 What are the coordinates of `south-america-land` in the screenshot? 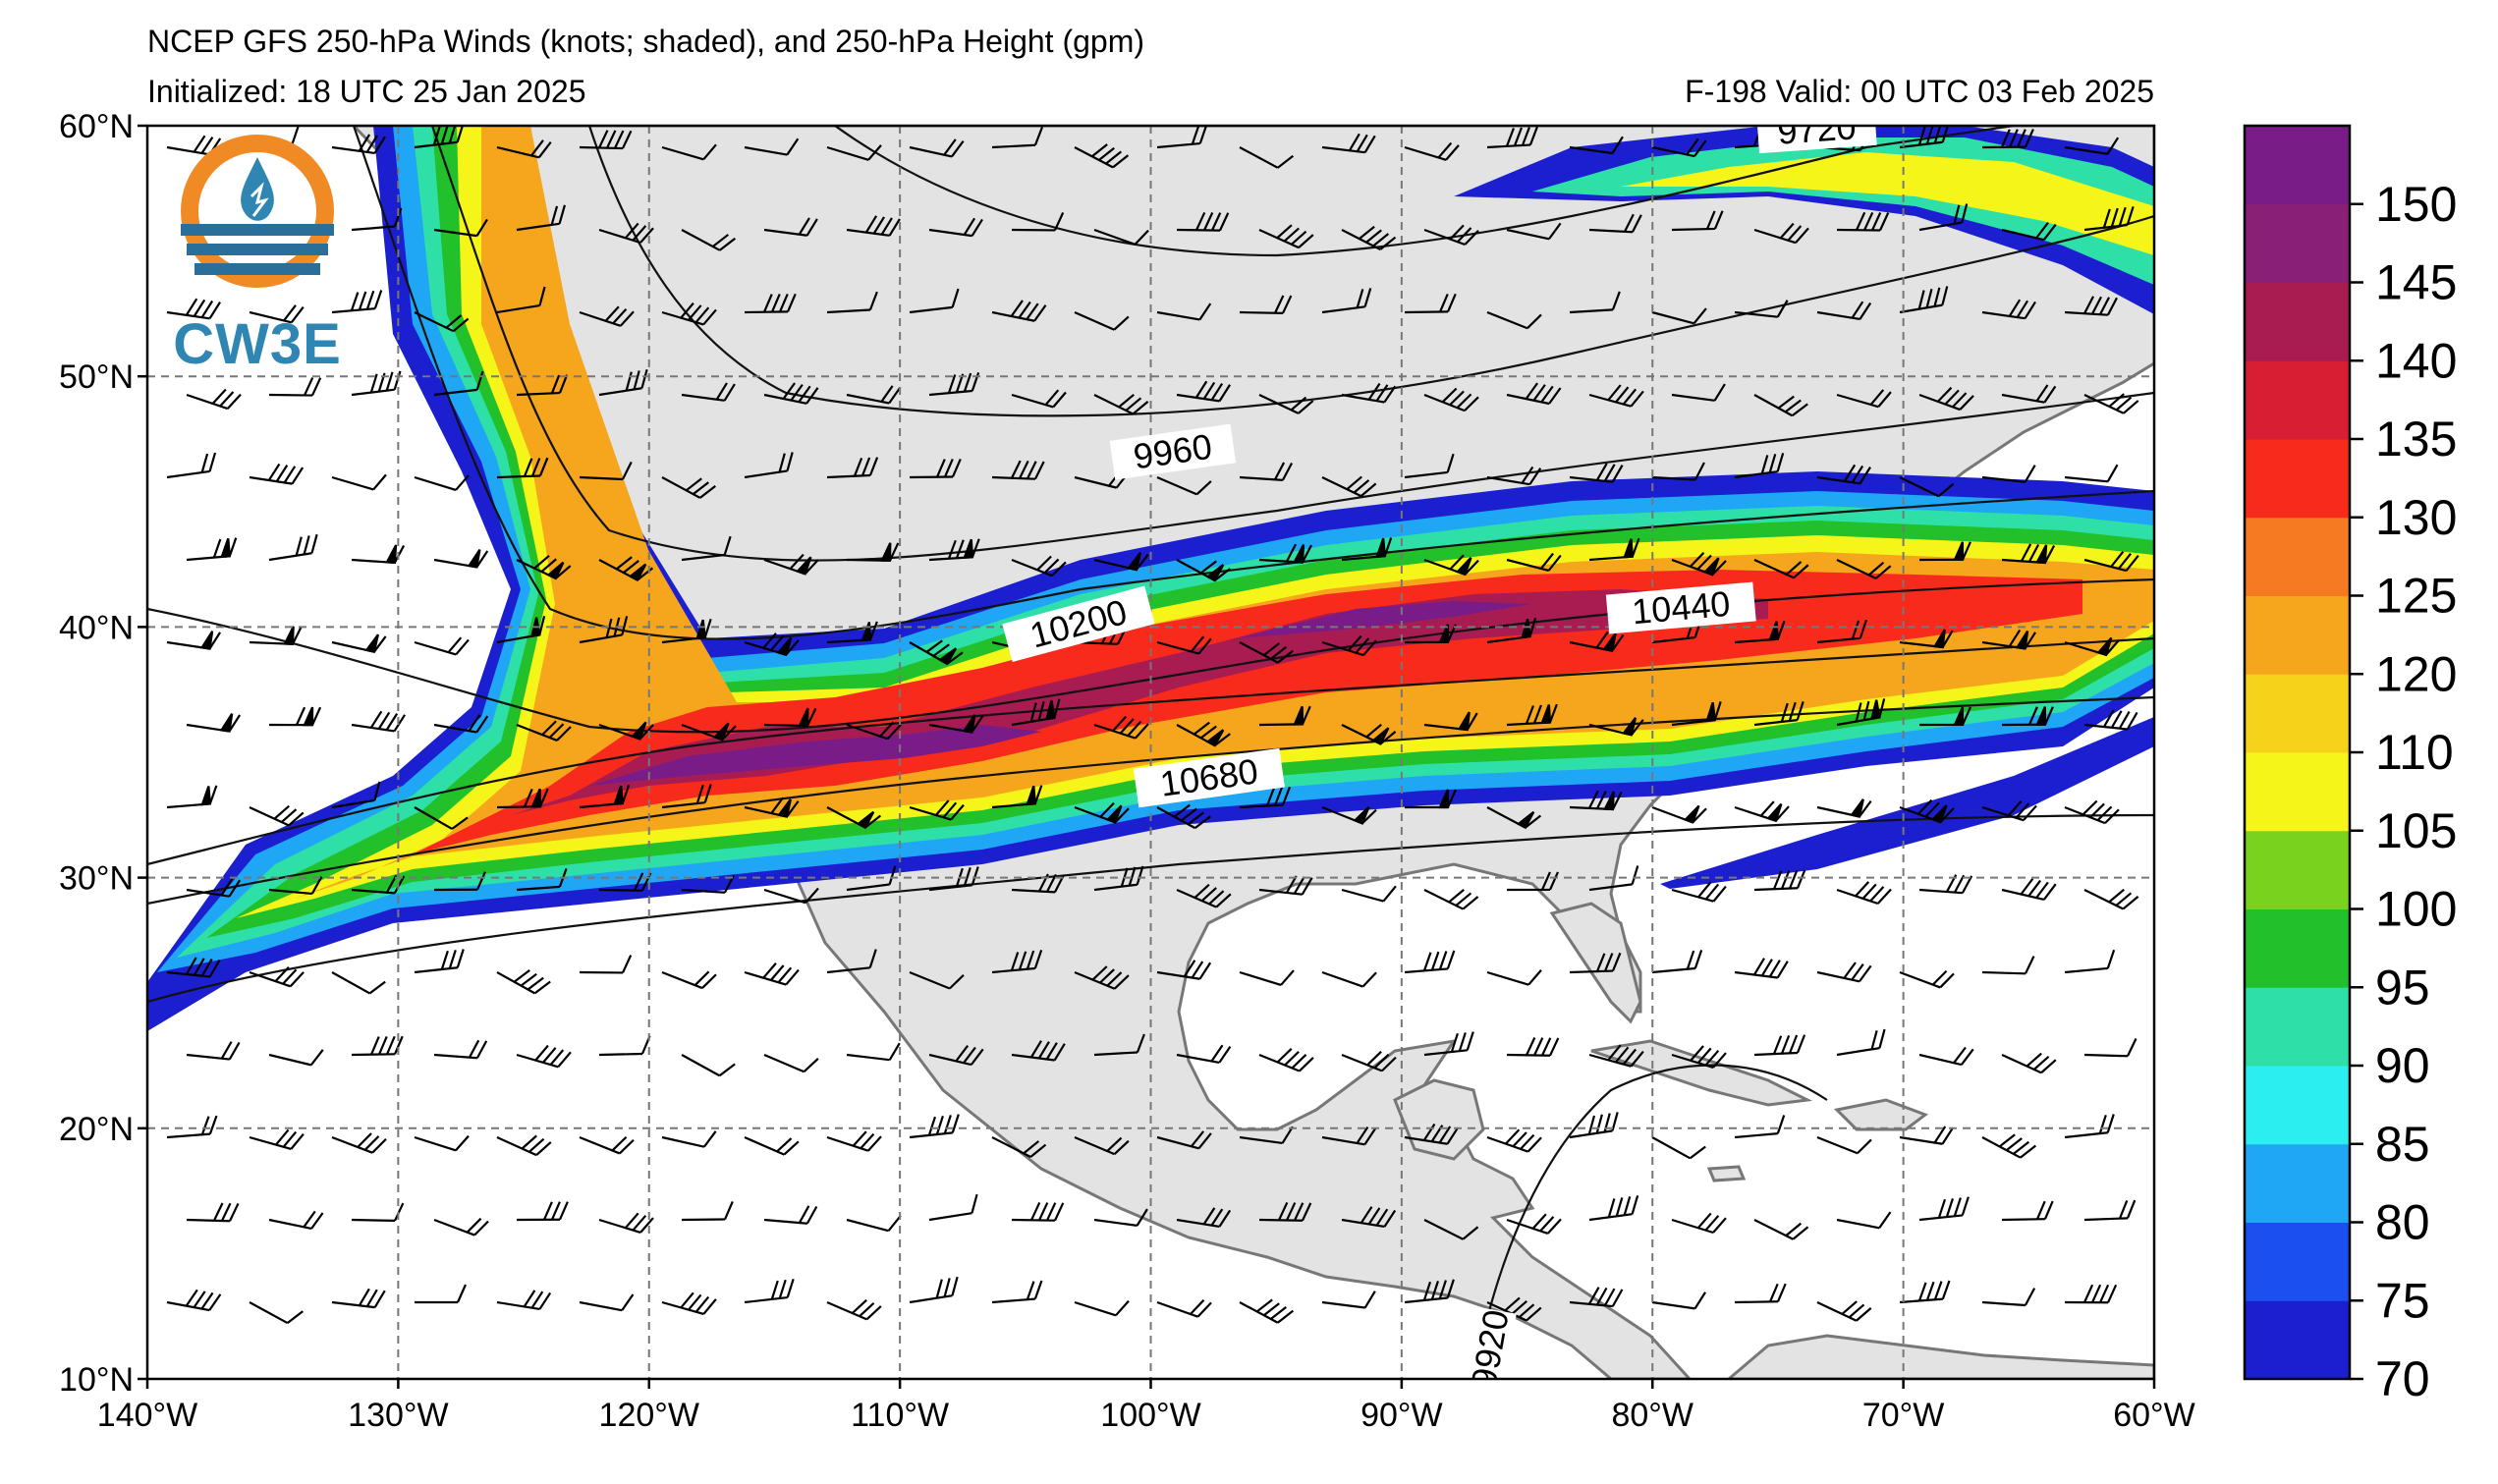 It's located at (1940, 1356).